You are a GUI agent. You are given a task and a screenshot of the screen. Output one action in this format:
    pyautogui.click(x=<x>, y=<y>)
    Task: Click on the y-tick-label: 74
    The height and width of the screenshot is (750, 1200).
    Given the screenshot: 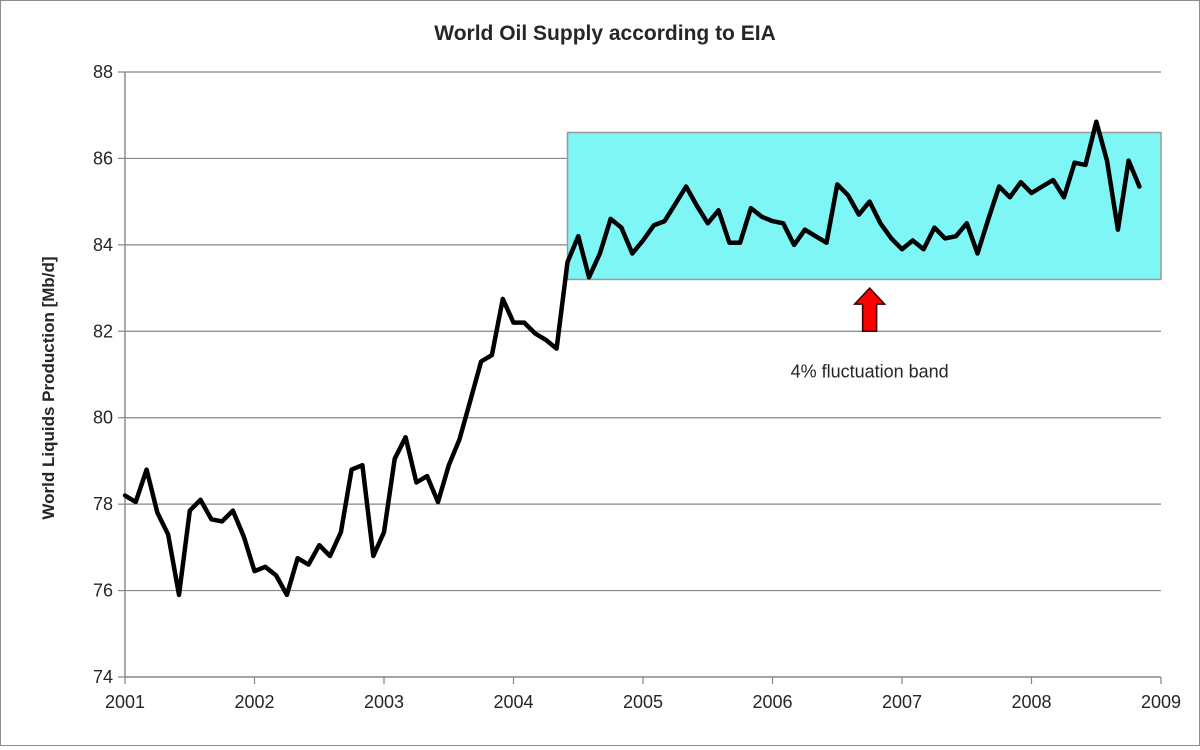 What is the action you would take?
    pyautogui.click(x=103, y=677)
    